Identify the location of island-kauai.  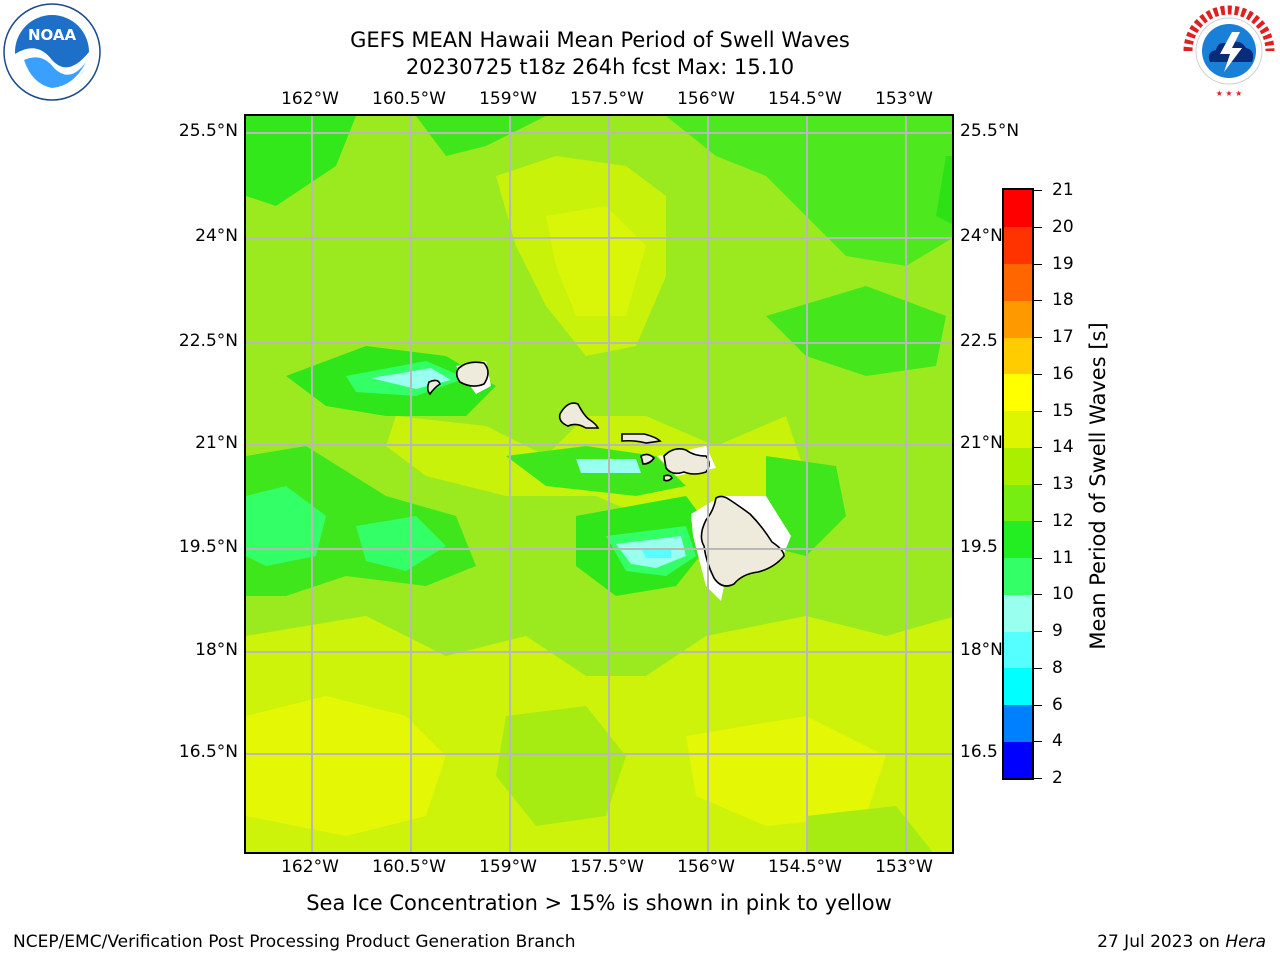
(472, 374).